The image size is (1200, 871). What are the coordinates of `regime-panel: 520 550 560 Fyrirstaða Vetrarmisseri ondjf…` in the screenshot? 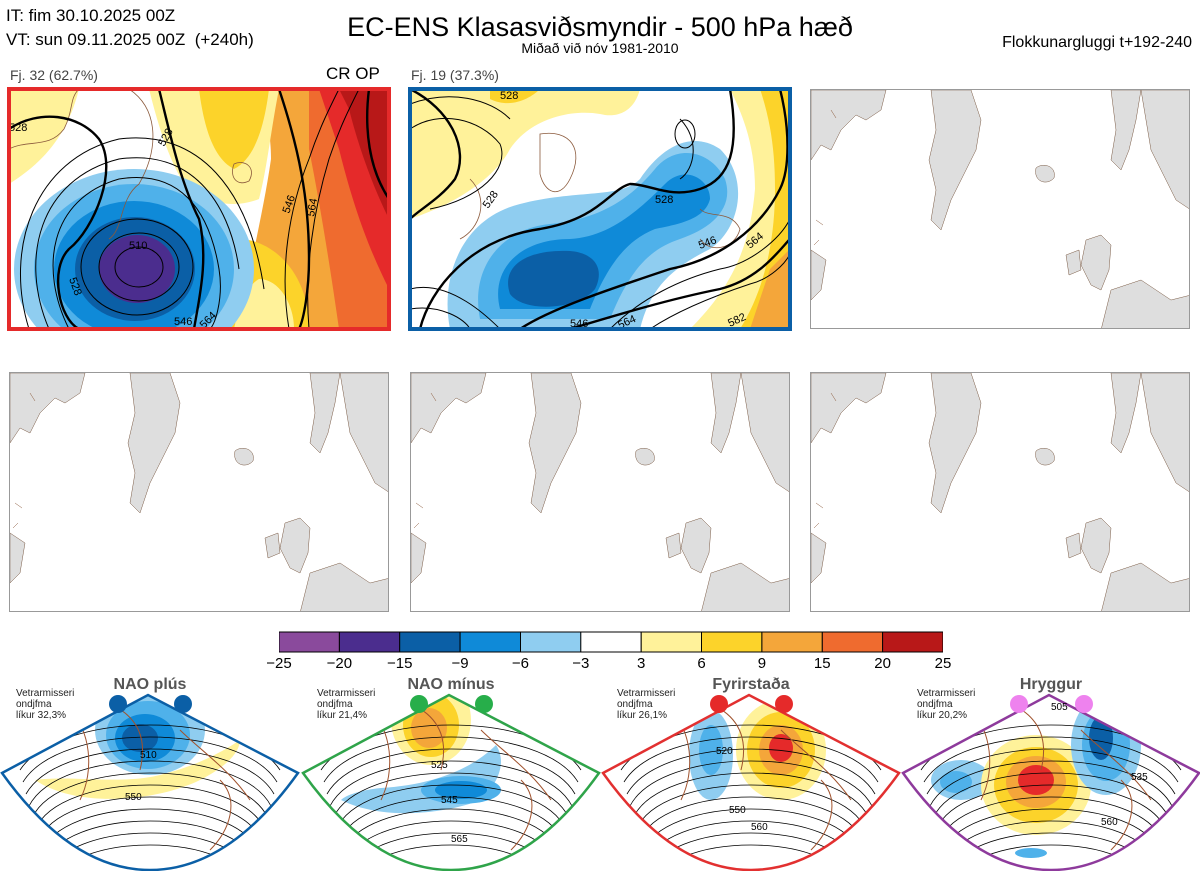 It's located at (751, 770).